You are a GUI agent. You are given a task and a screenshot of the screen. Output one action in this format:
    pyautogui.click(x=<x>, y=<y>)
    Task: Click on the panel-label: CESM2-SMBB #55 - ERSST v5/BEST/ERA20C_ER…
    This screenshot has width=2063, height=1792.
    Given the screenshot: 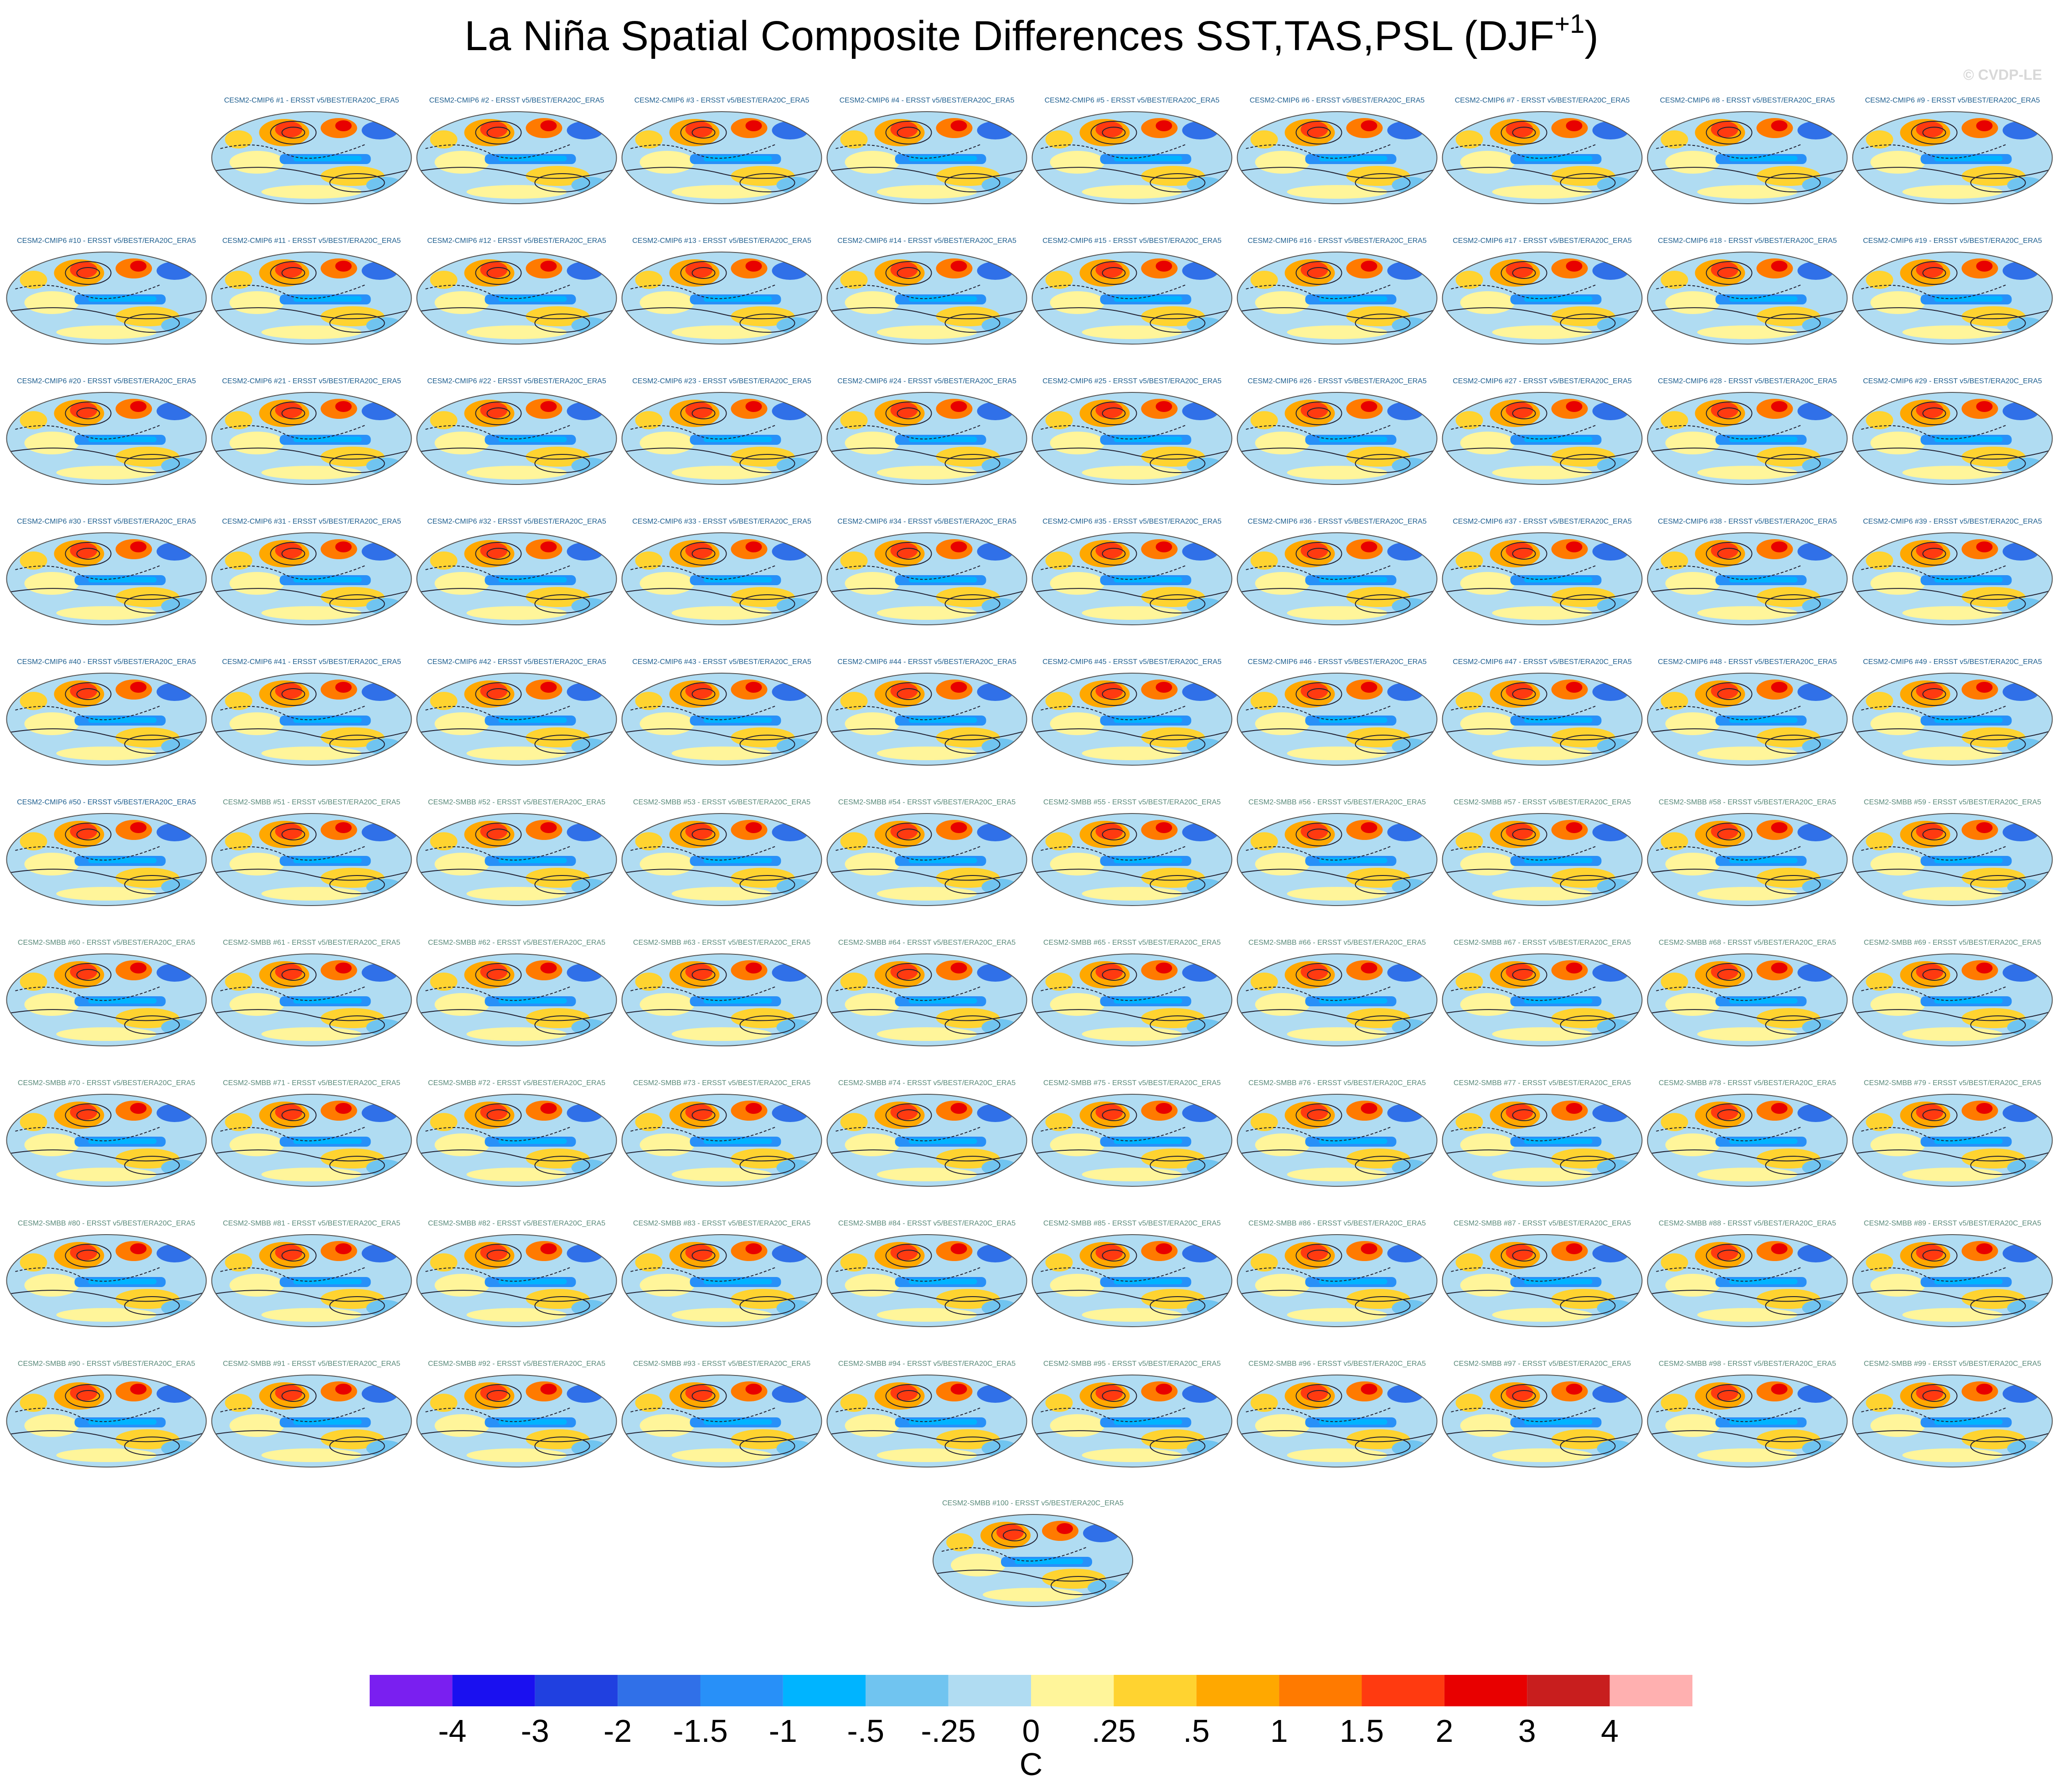 What is the action you would take?
    pyautogui.click(x=1132, y=802)
    